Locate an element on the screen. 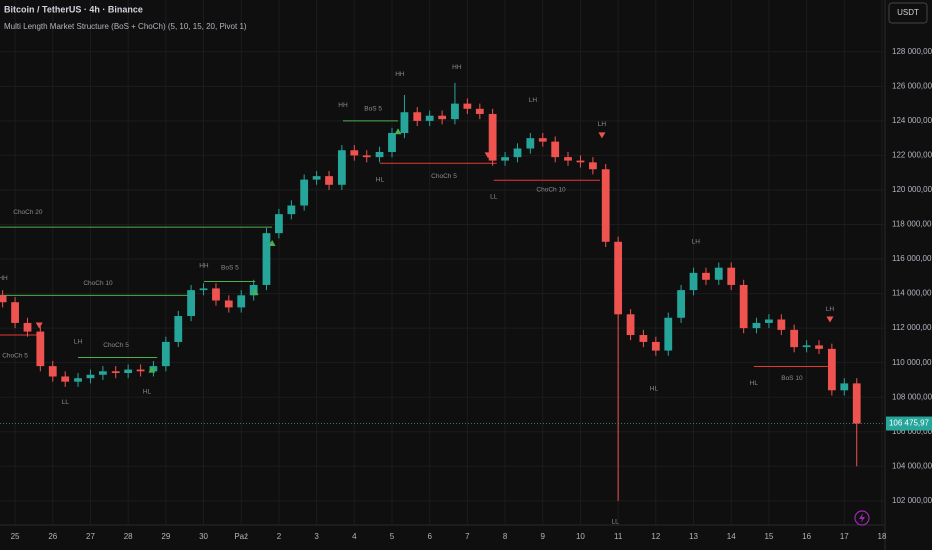 The width and height of the screenshot is (932, 550). currency-button-label: USDT is located at coordinates (908, 12).